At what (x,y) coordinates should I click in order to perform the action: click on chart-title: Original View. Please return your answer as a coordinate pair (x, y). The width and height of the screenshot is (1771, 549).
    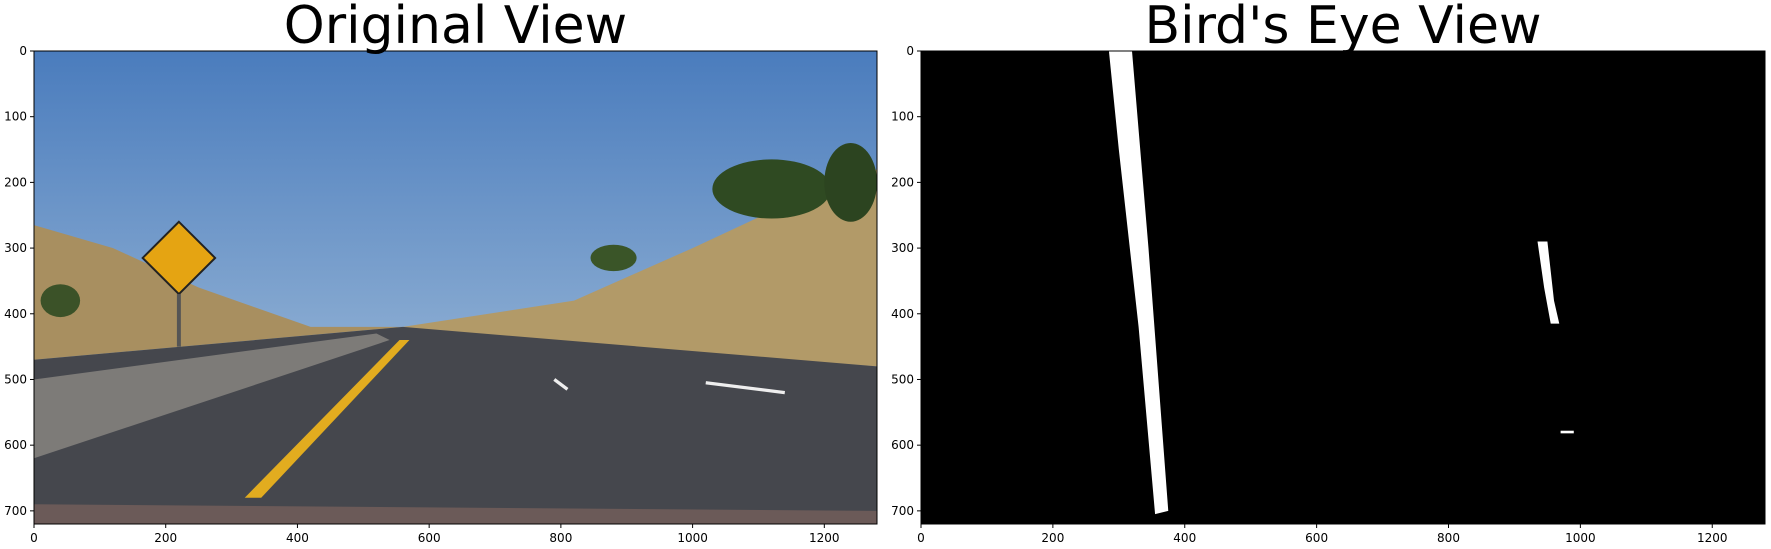
    Looking at the image, I should click on (455, 28).